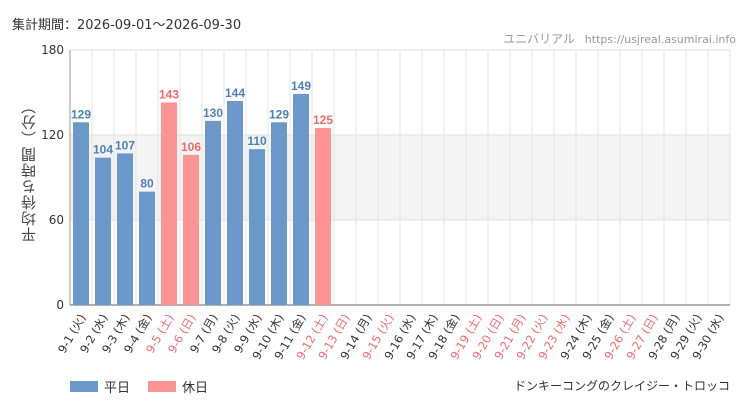 This screenshot has height=410, width=750. Describe the element at coordinates (162, 386) in the screenshot. I see `holiday-swatch` at that location.